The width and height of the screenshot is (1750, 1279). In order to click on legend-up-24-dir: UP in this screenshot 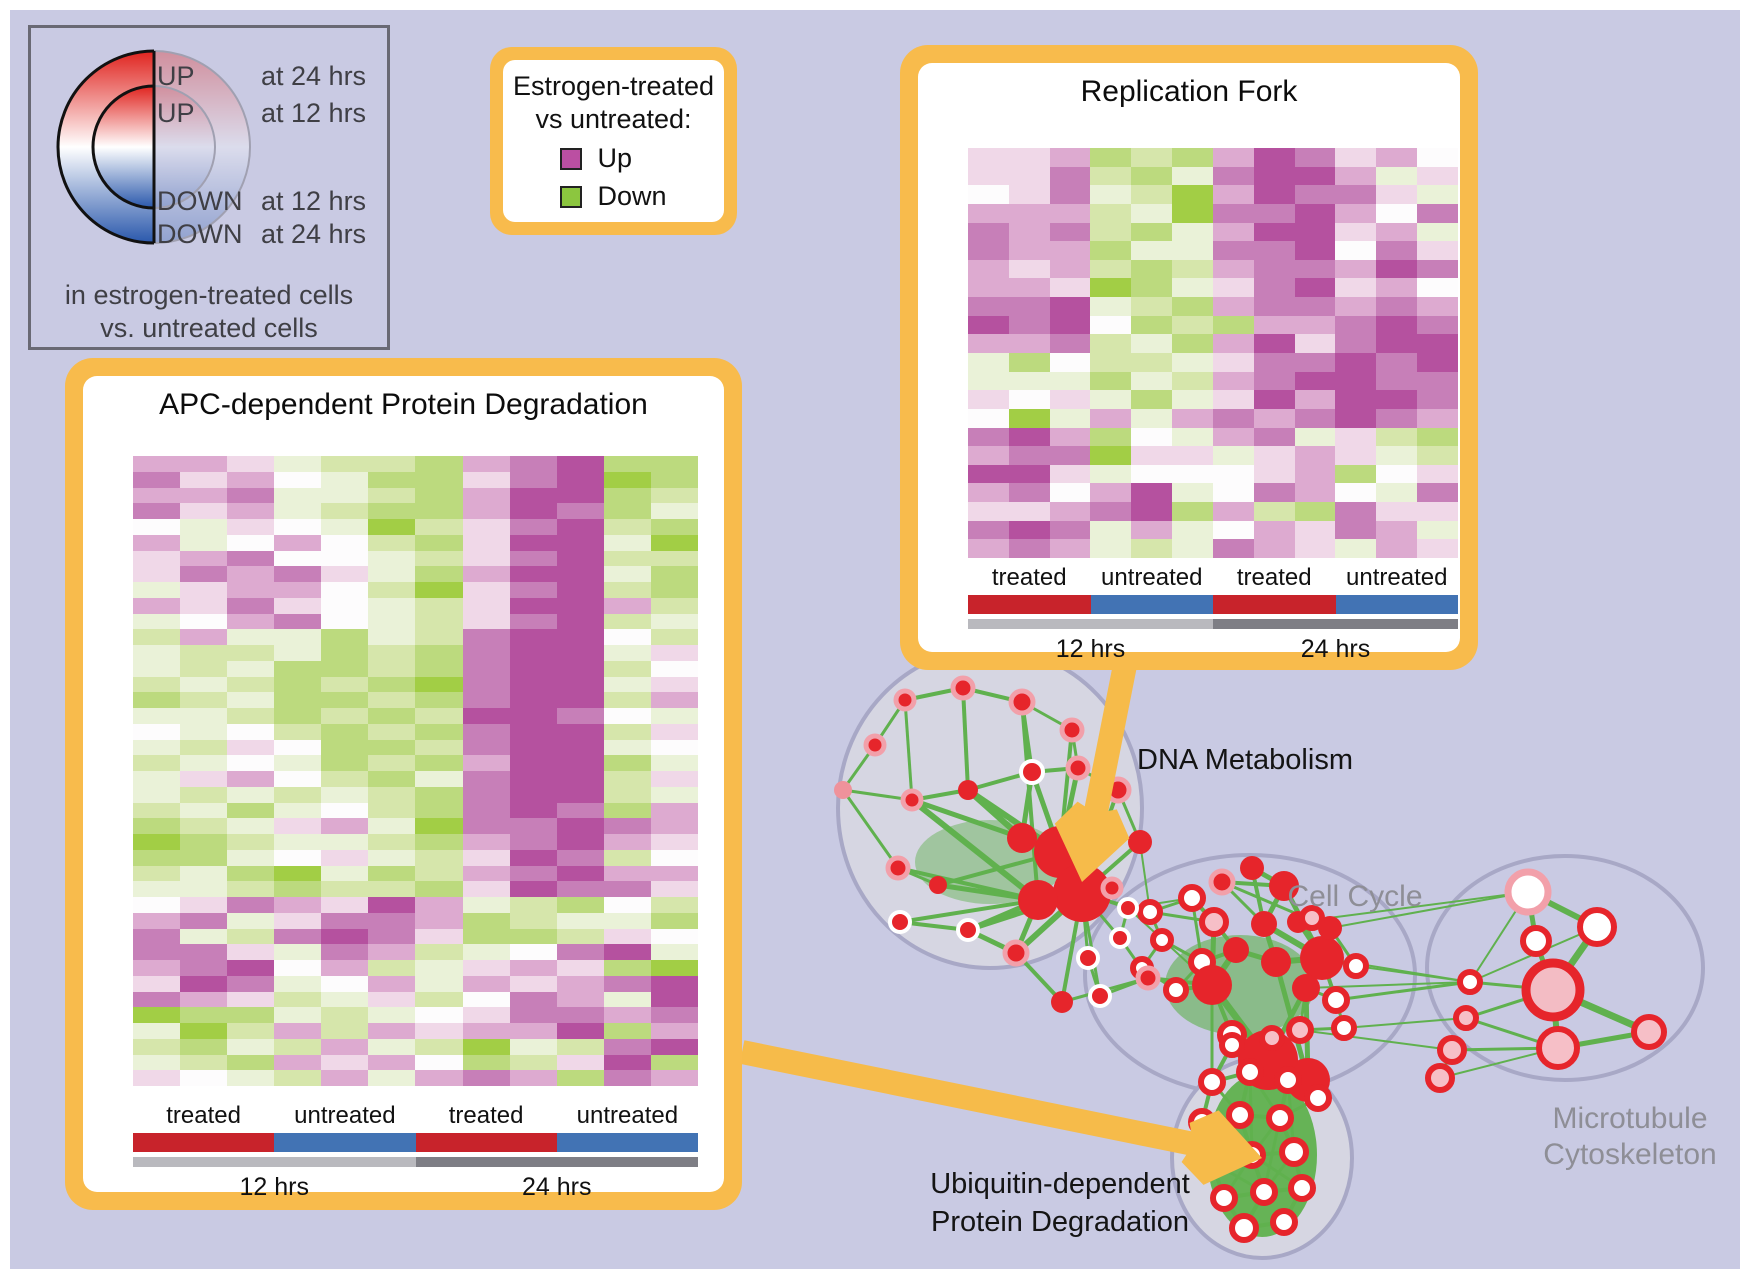, I will do `click(176, 76)`.